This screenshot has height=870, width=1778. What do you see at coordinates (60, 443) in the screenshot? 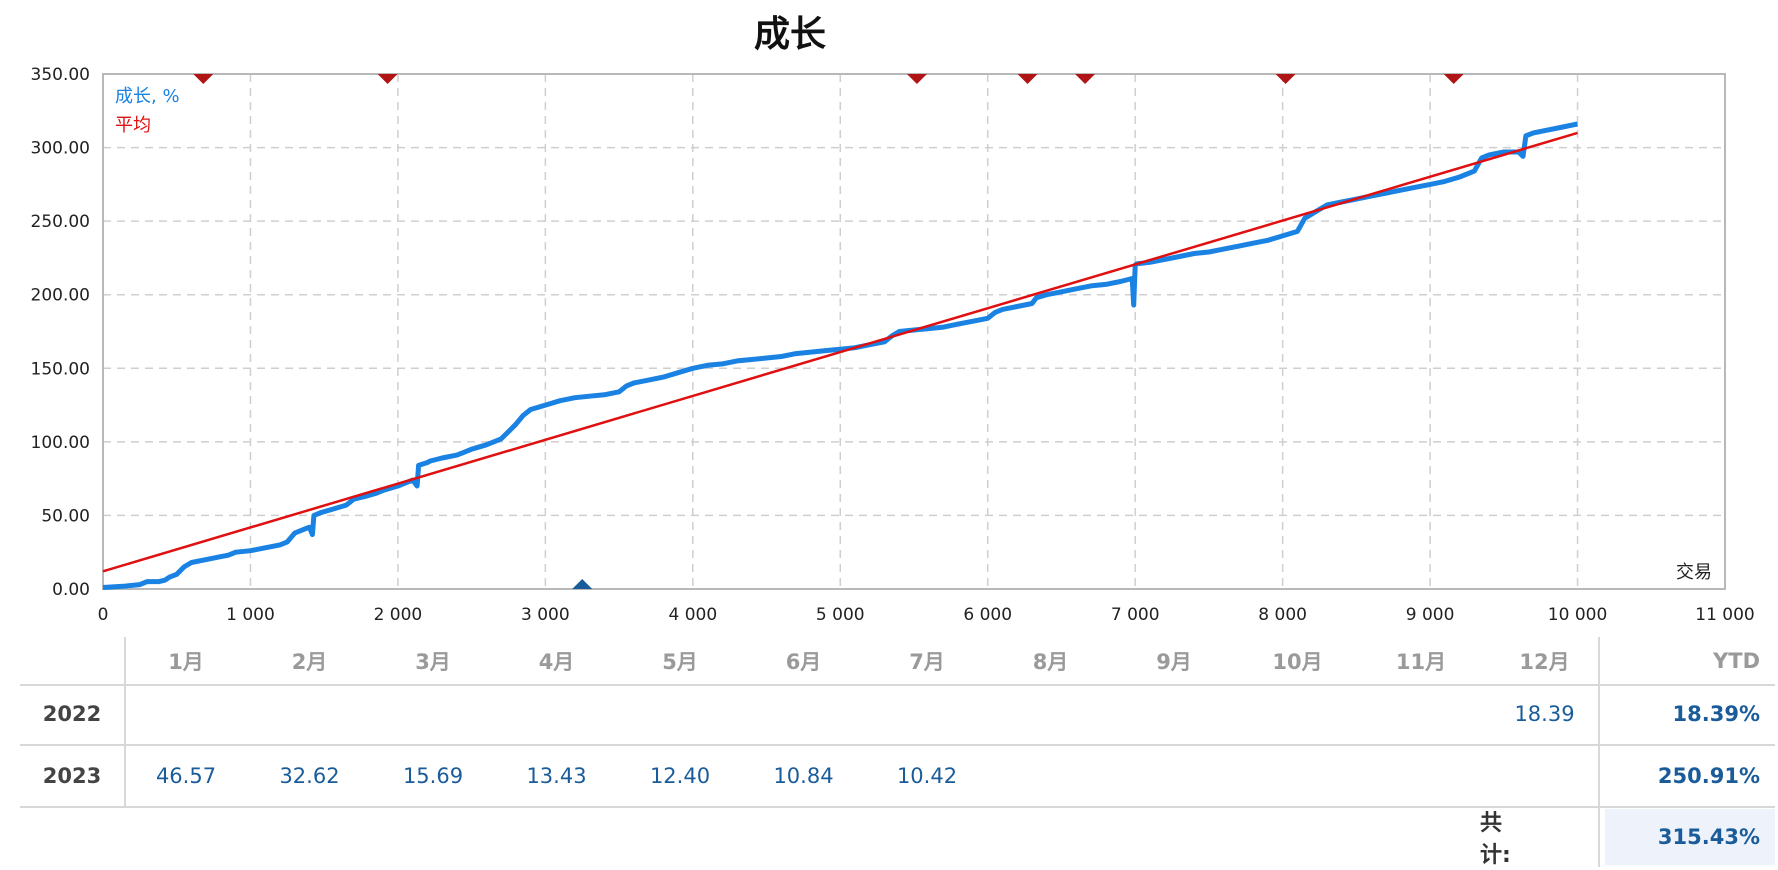
I see `y-tick-label: 100.00` at bounding box center [60, 443].